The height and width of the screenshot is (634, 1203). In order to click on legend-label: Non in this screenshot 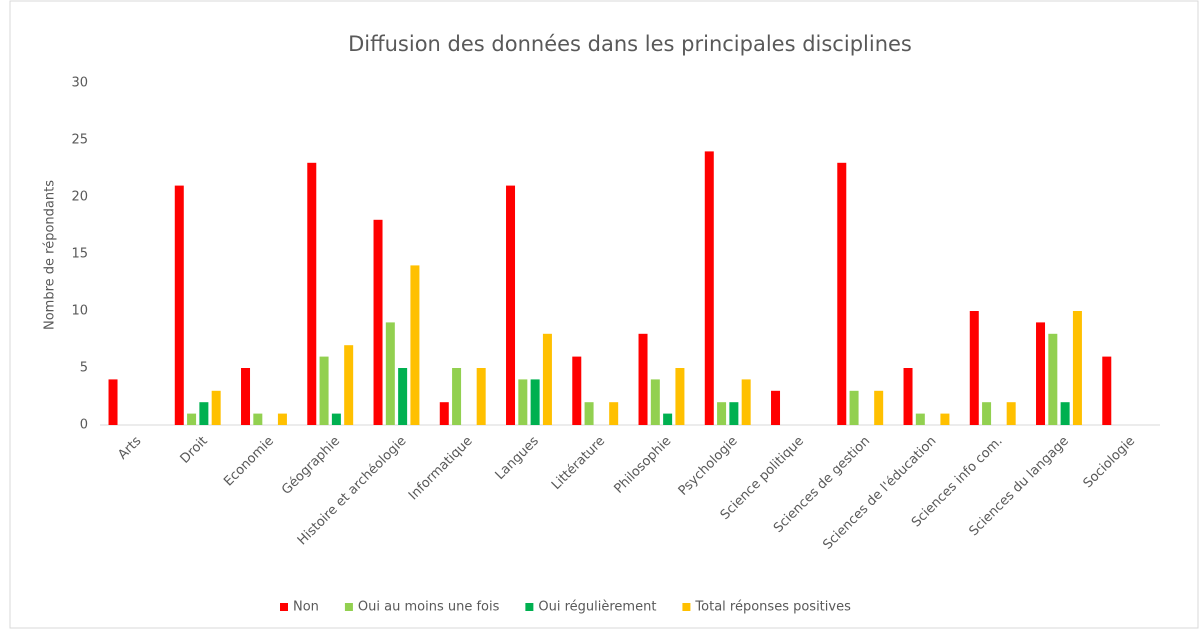, I will do `click(306, 607)`.